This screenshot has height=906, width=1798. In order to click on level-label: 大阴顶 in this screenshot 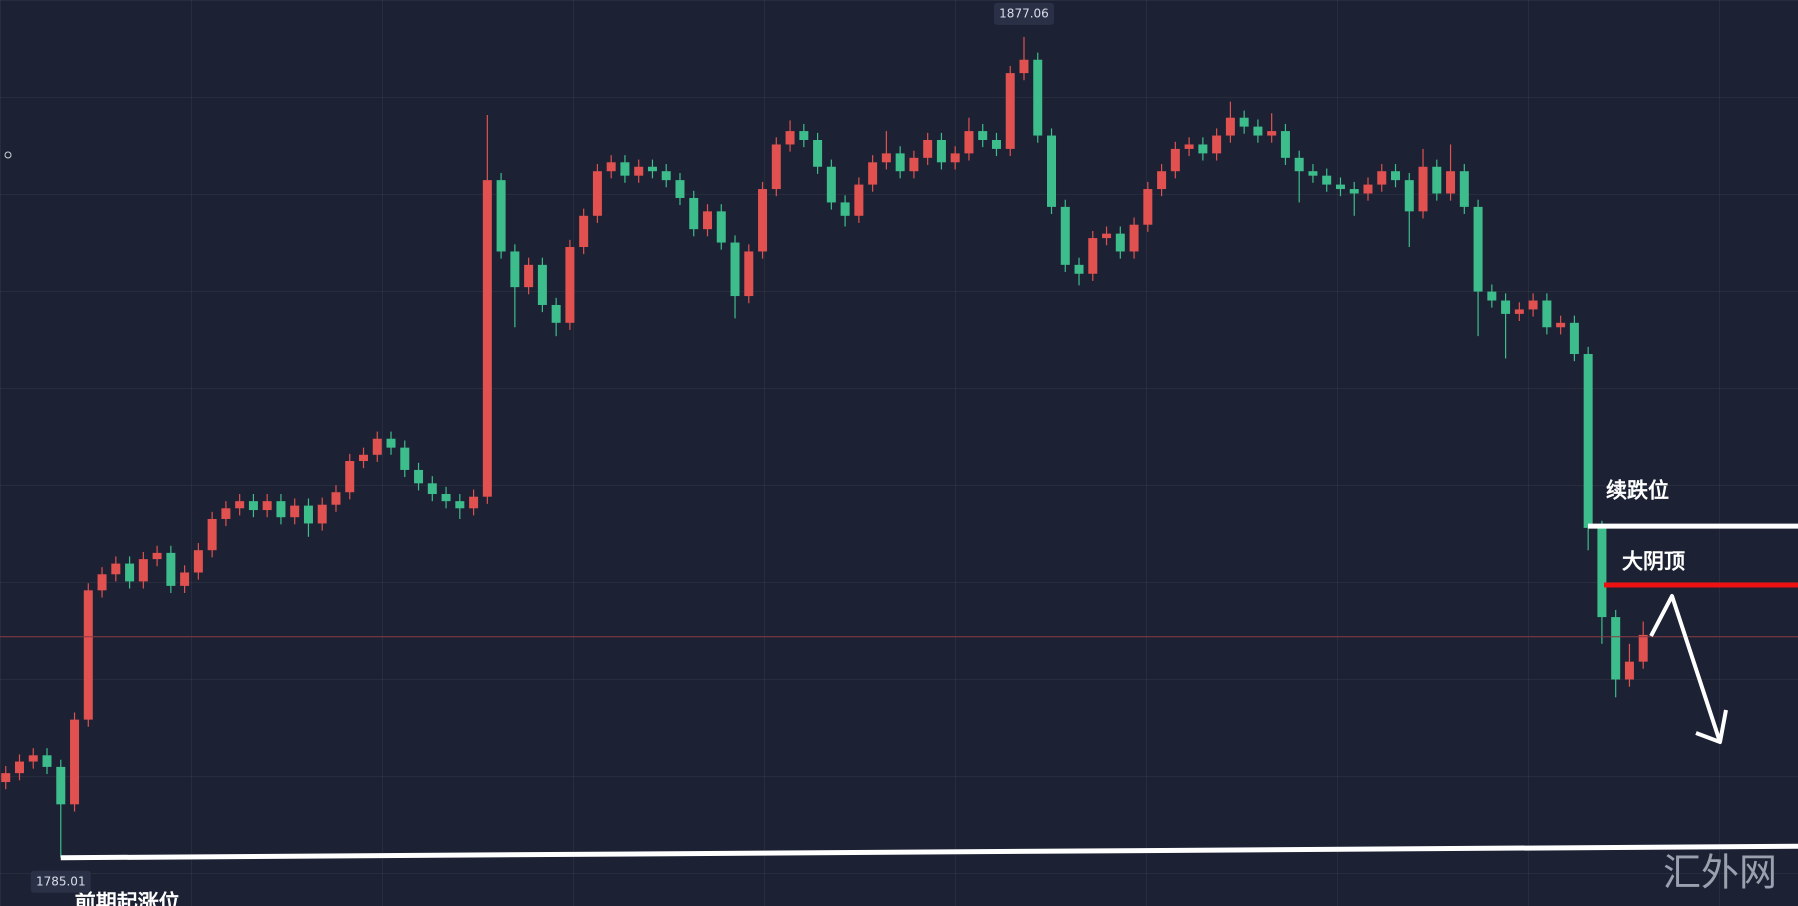, I will do `click(1653, 560)`.